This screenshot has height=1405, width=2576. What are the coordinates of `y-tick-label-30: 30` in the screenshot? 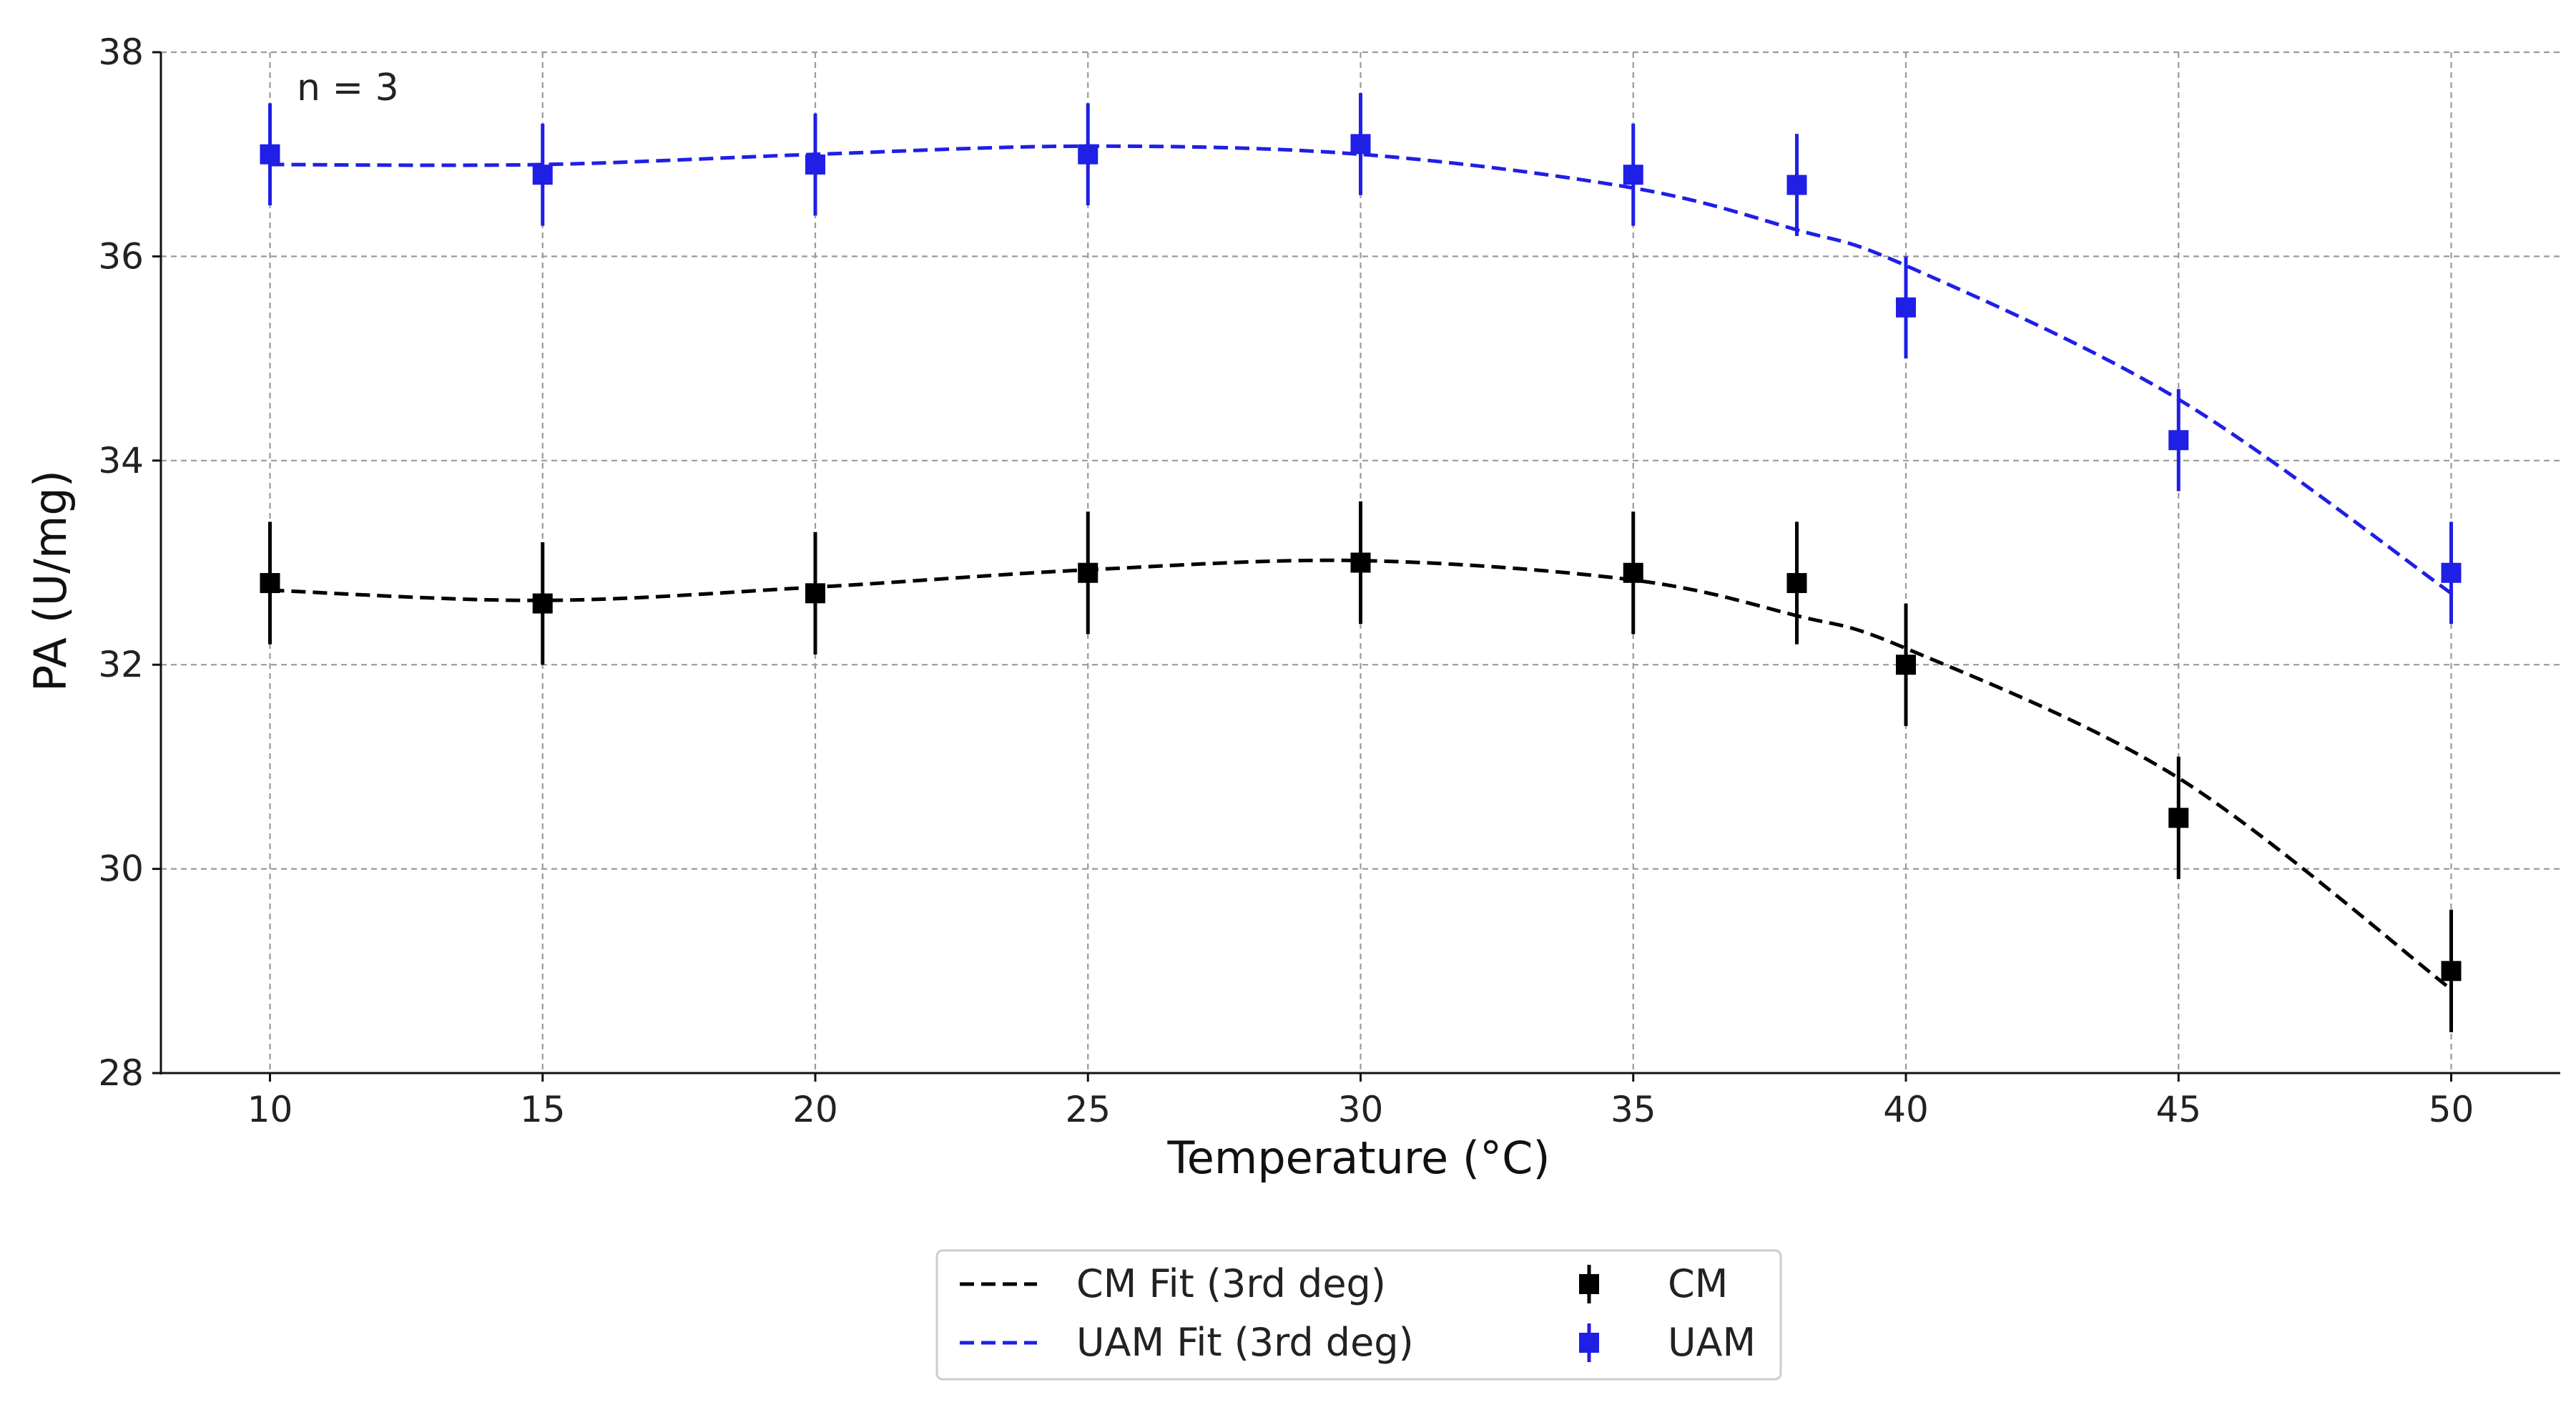 It's located at (121, 869).